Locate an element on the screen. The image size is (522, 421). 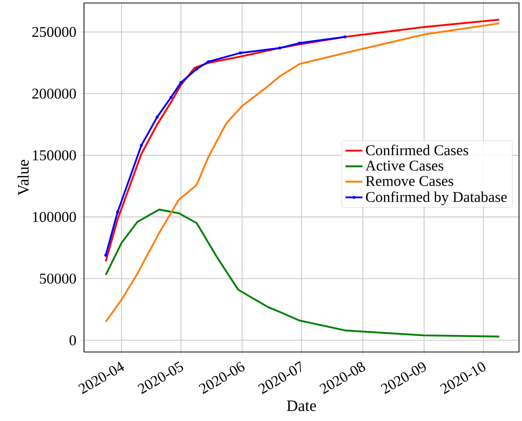
y-tick-label: 50000 is located at coordinates (58, 279).